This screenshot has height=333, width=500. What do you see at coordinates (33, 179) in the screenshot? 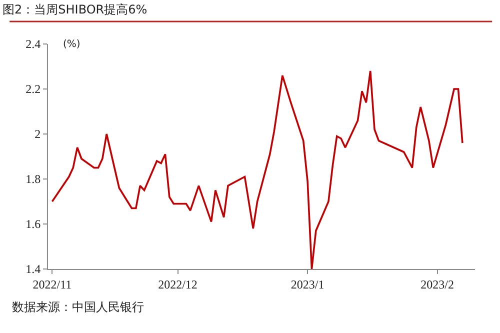
I see `y-tick-label: 1.8` at bounding box center [33, 179].